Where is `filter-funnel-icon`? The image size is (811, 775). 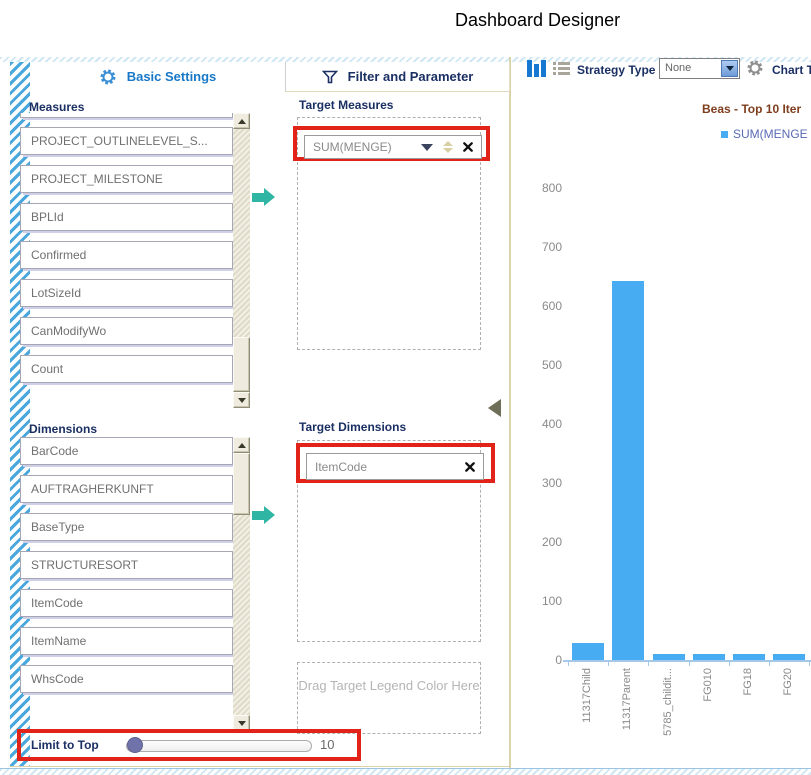
filter-funnel-icon is located at coordinates (329, 76).